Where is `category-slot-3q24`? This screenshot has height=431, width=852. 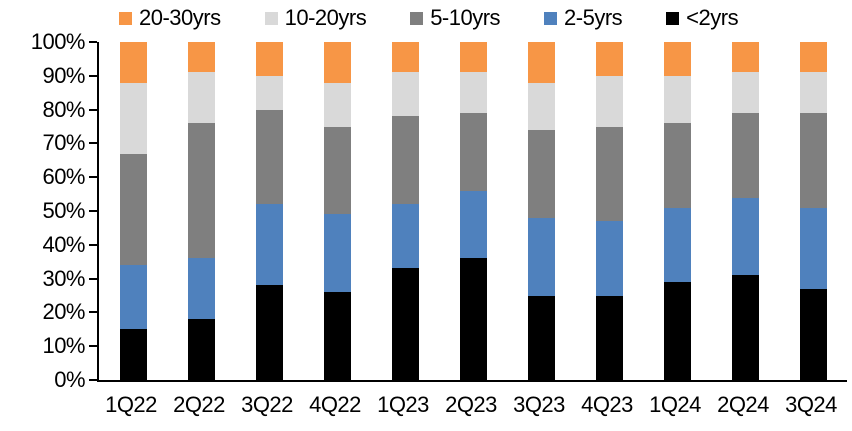
category-slot-3q24 is located at coordinates (813, 211).